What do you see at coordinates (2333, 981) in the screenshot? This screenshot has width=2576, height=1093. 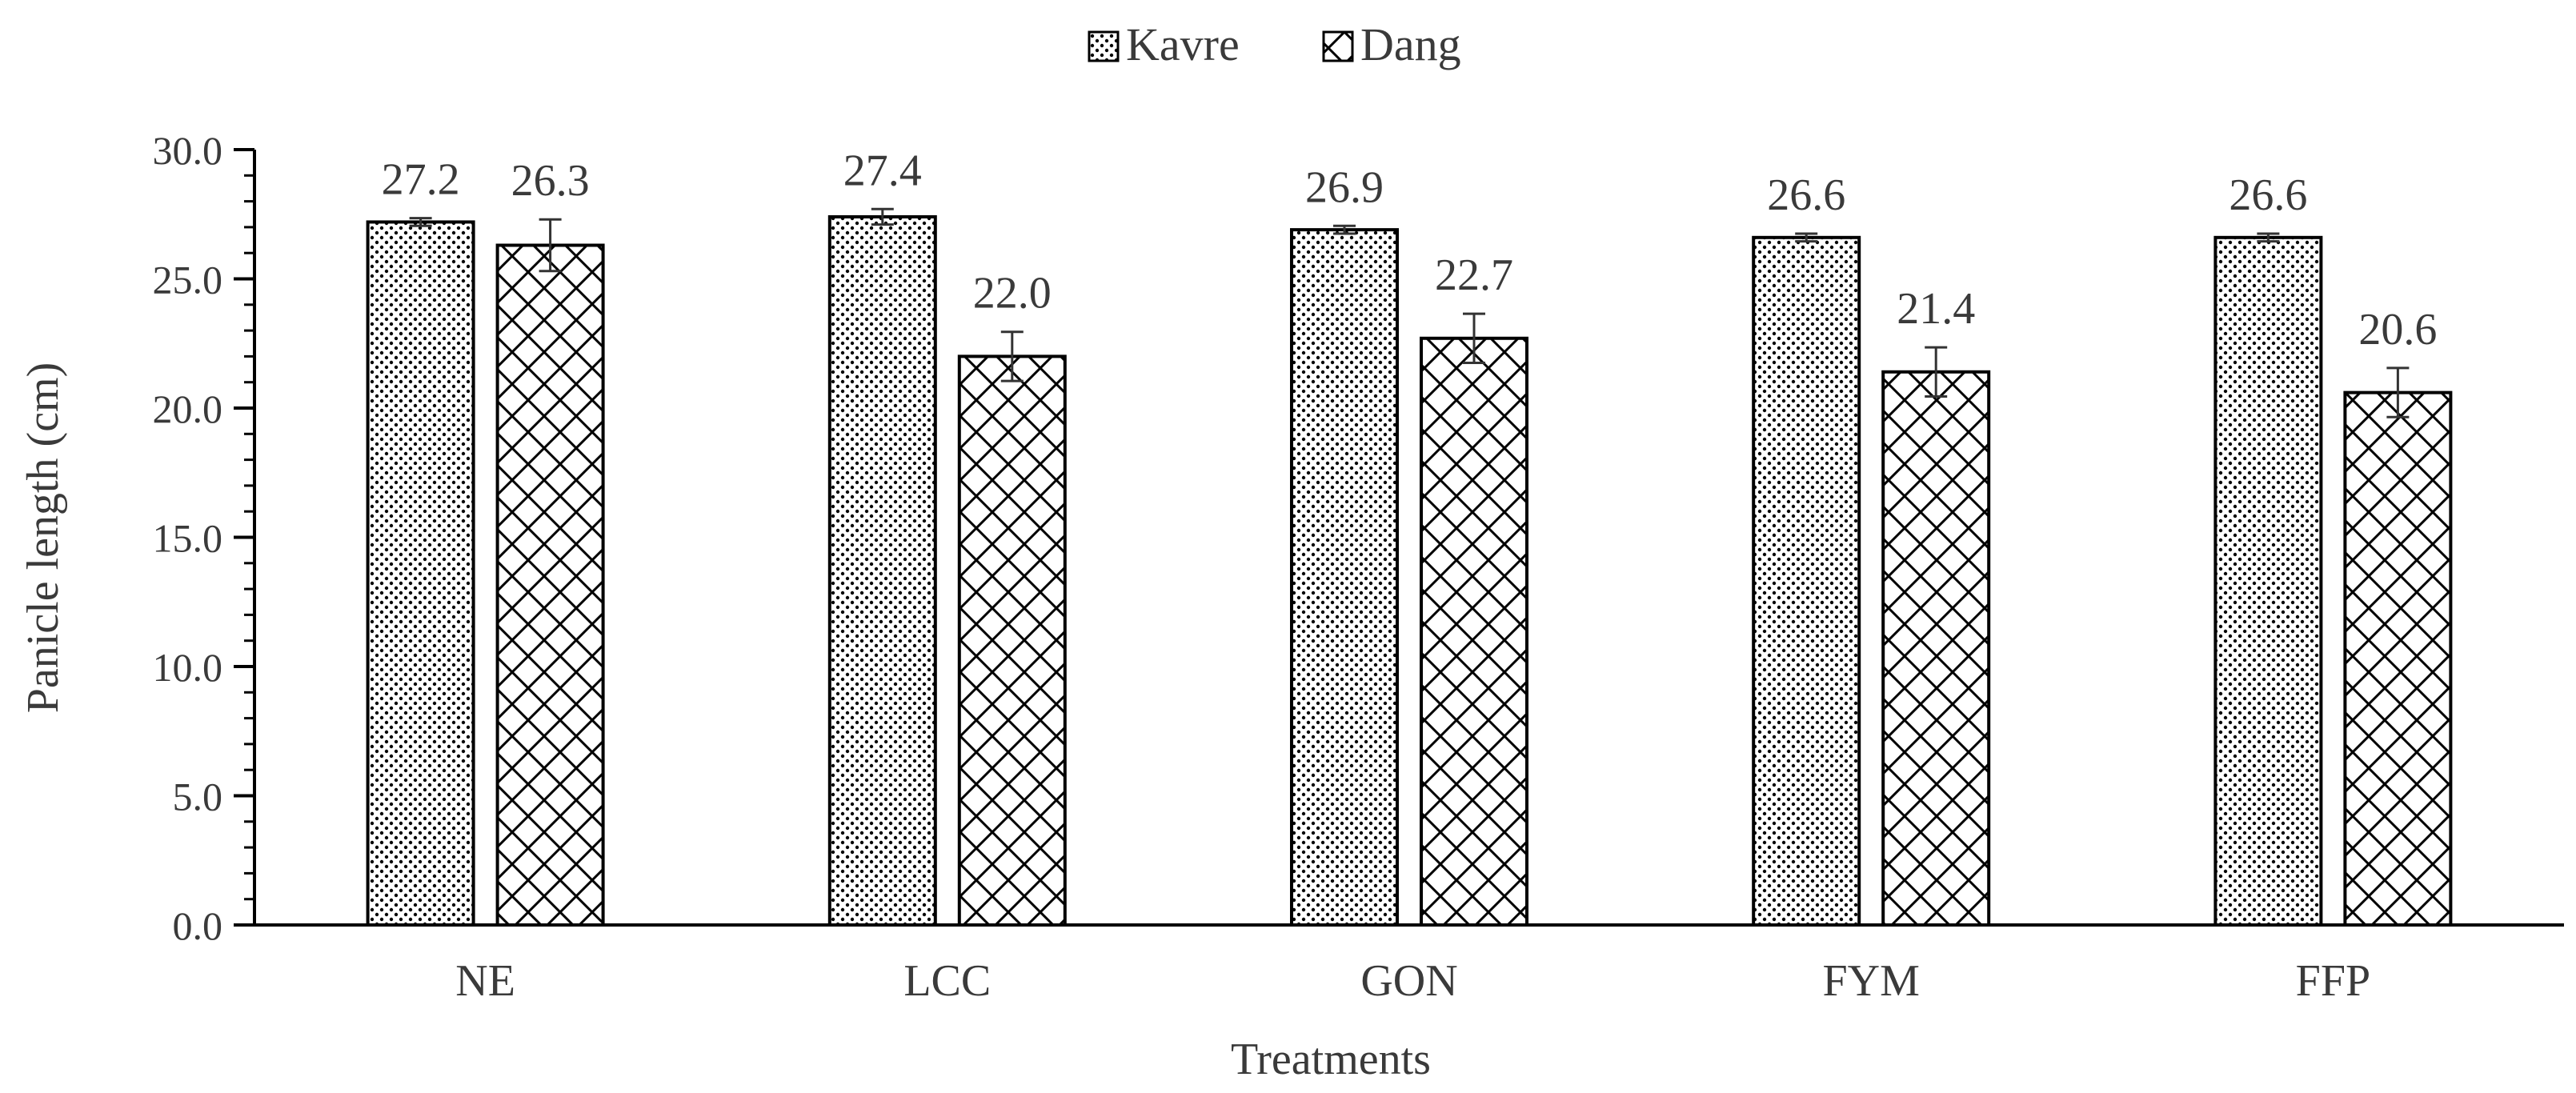 I see `x-tick-label-ffp: FFP` at bounding box center [2333, 981].